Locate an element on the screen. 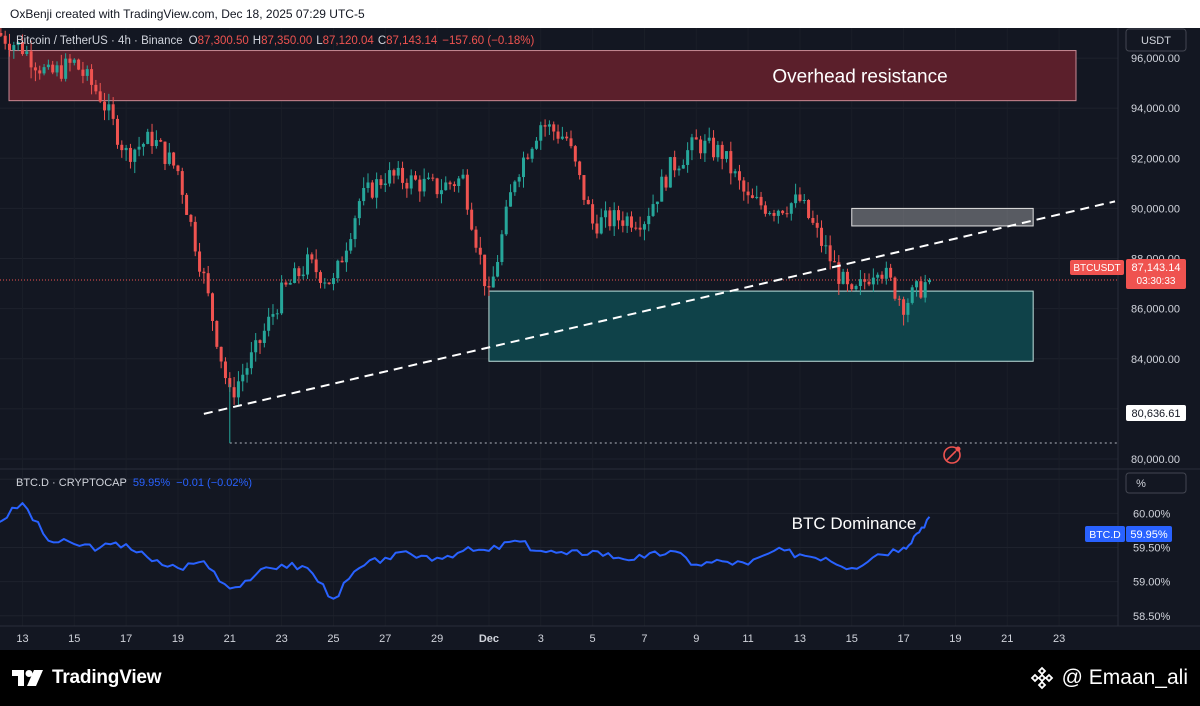  time-tick-label: 25 is located at coordinates (333, 639).